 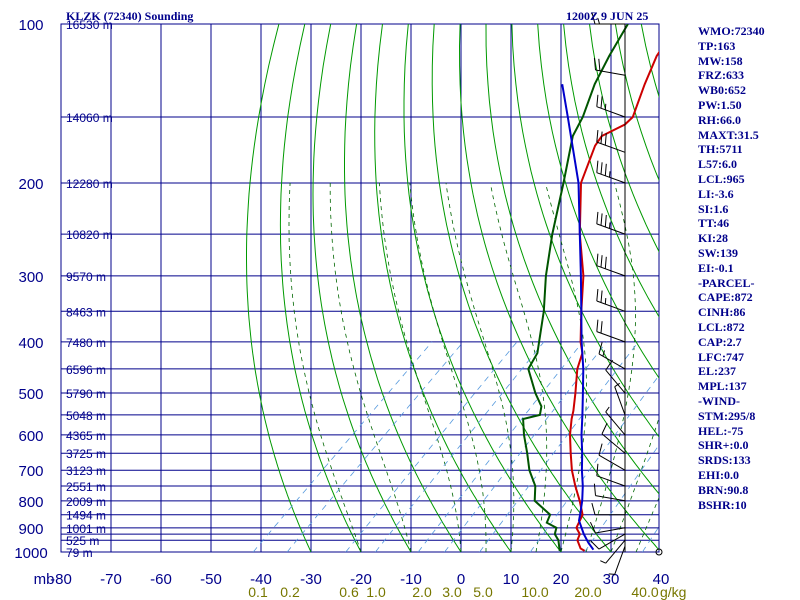 I want to click on mixing-ratio-line-1.0, so click(x=460, y=446).